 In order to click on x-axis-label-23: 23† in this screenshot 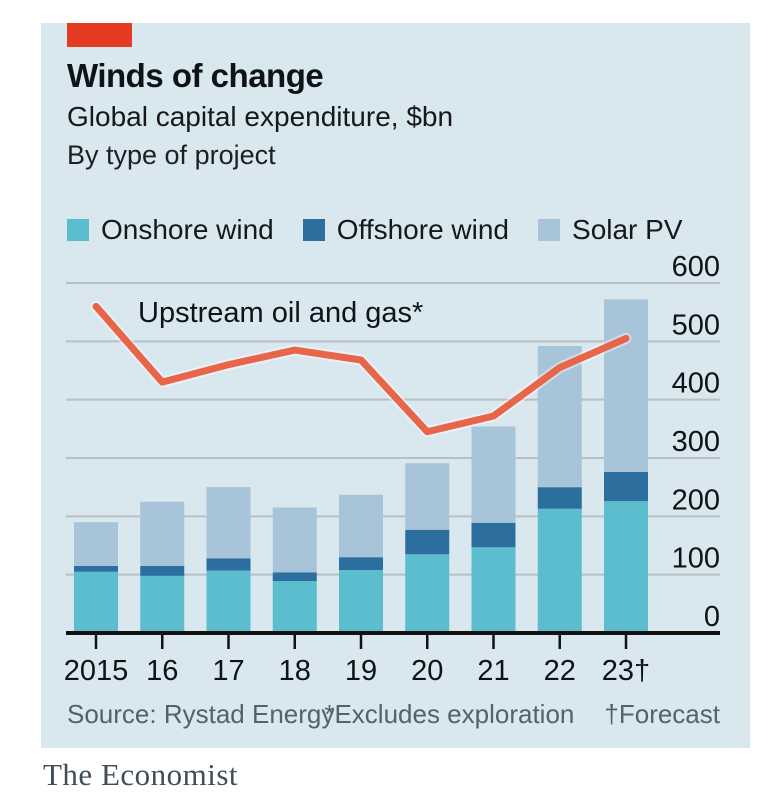, I will do `click(626, 671)`.